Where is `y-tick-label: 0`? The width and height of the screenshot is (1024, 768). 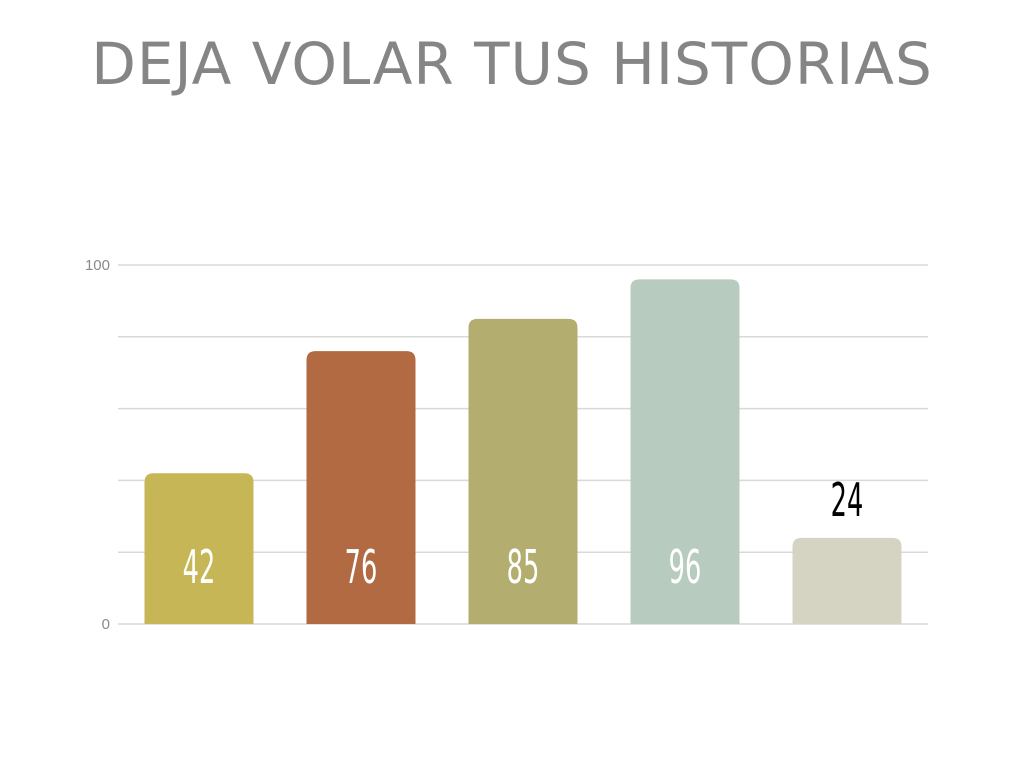 y-tick-label: 0 is located at coordinates (106, 624).